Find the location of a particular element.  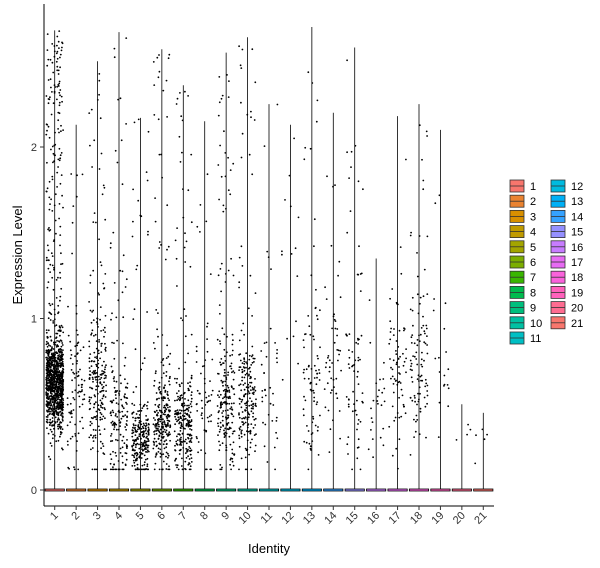

x-tick-label: 15 is located at coordinates (352, 518).